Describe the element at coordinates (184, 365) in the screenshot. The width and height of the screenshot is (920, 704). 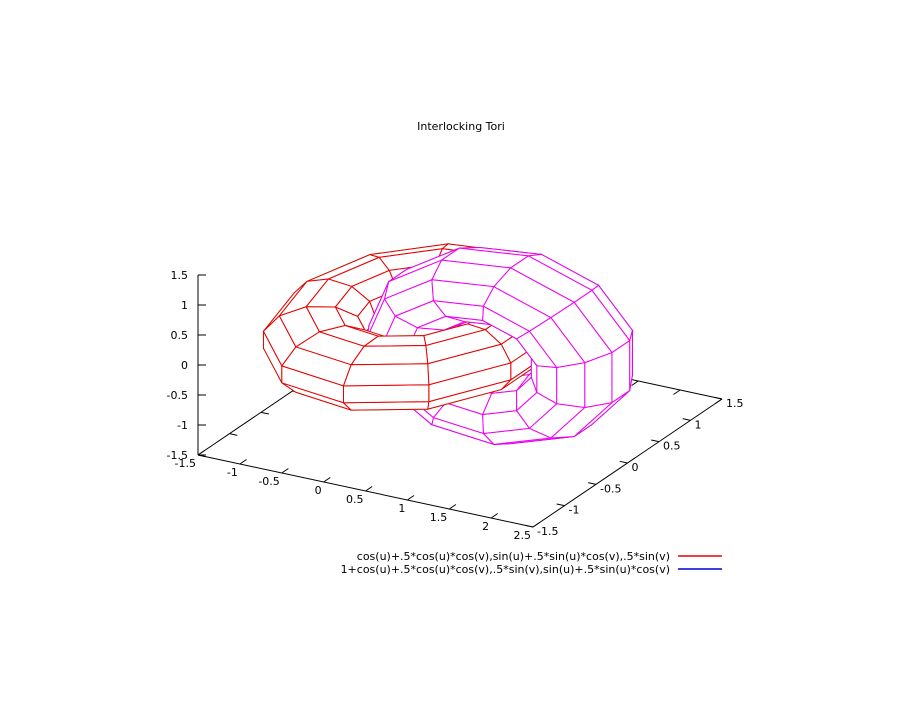
I see `z-tick-label: 0` at that location.